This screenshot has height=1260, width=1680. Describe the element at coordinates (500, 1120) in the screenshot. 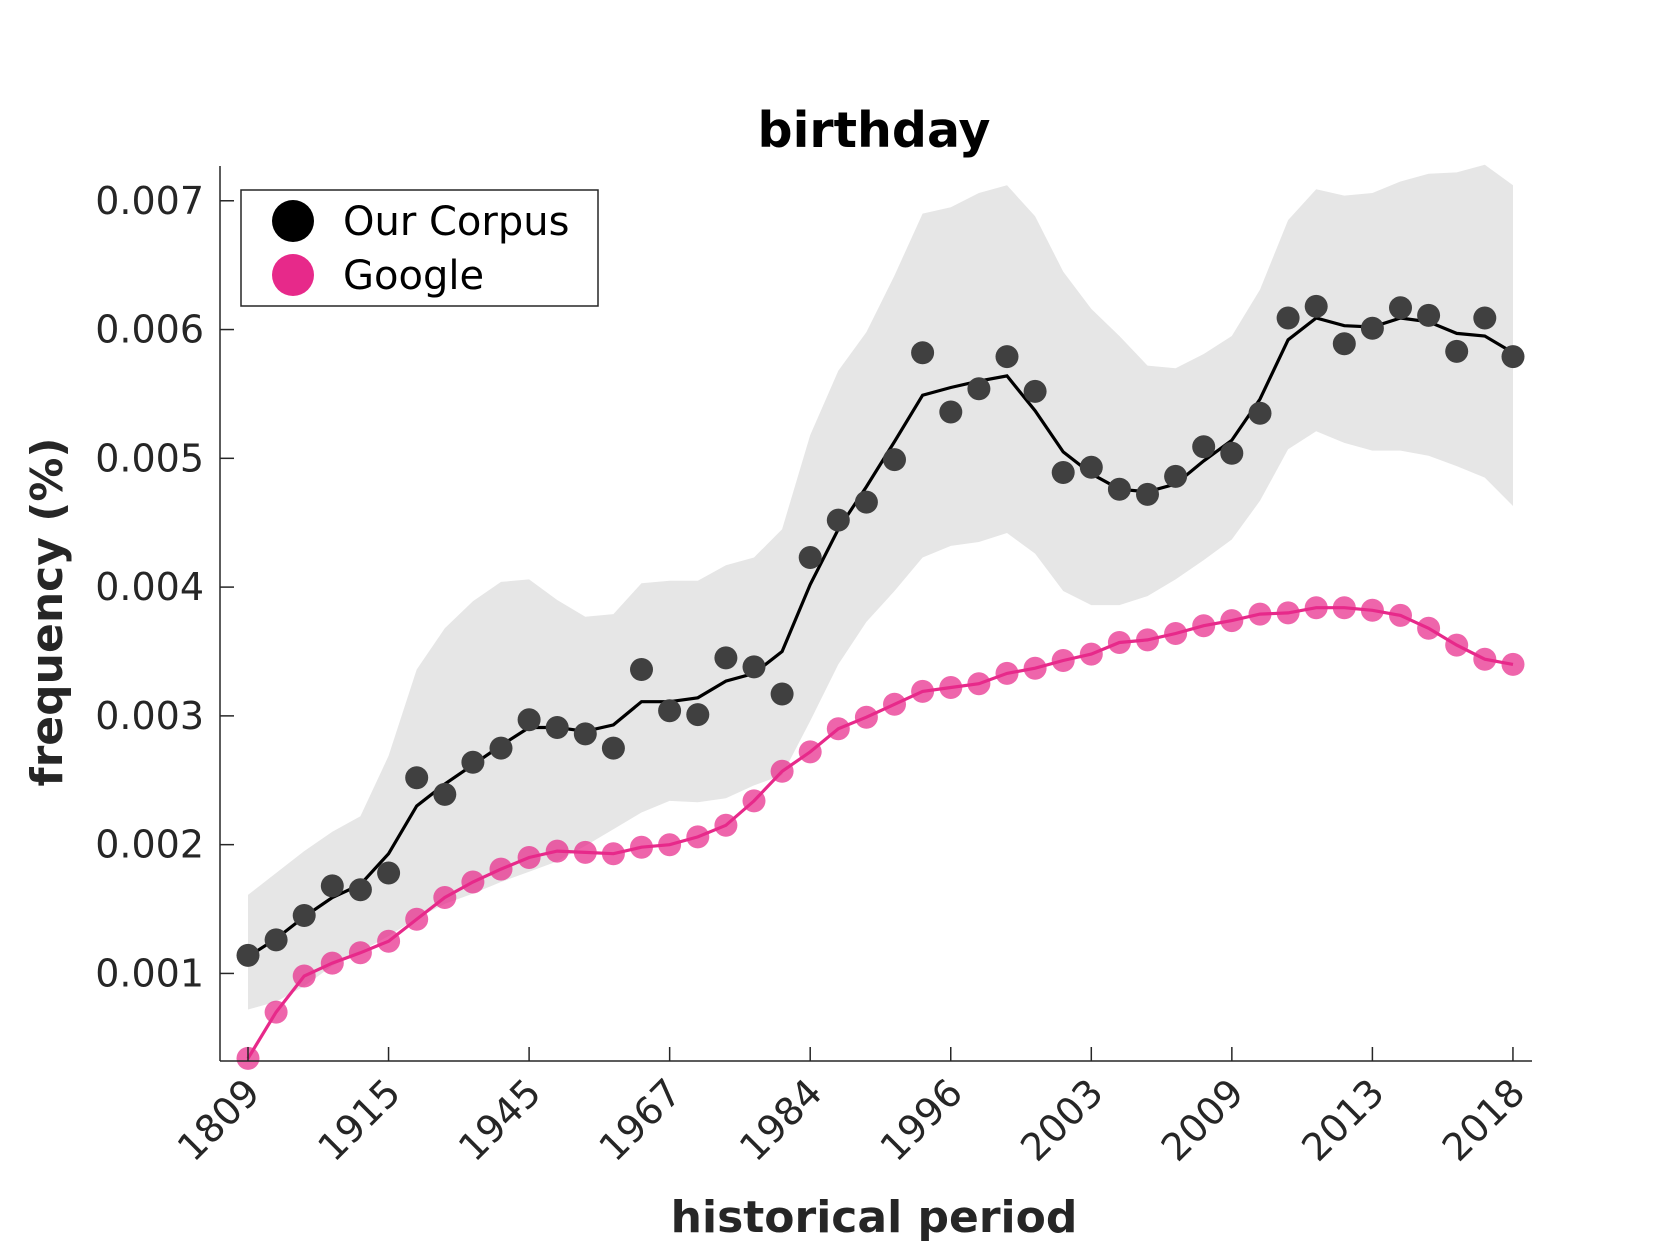

I see `x-tick-label: 1945` at that location.